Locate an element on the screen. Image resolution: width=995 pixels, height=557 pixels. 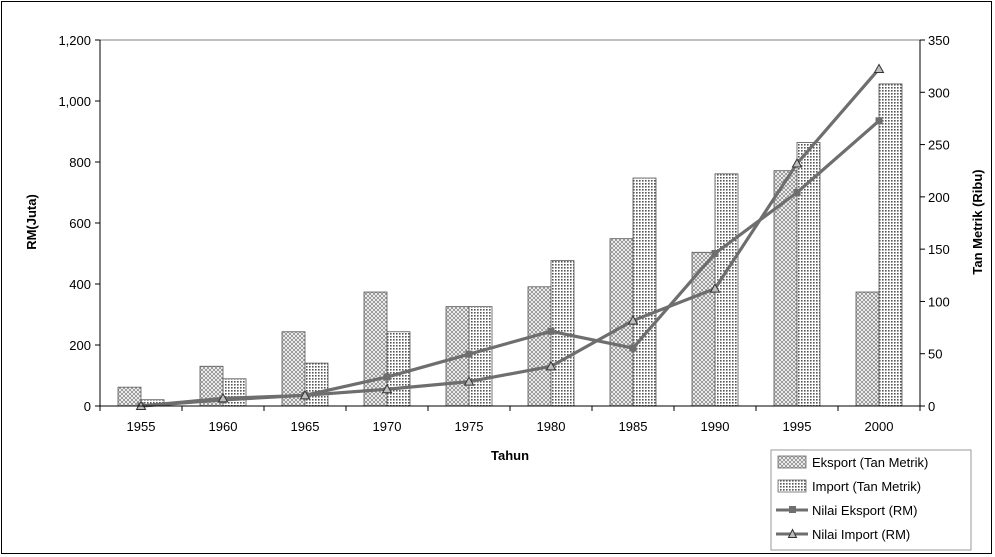
legend-label-nilai-import: Nilai Import (RM) is located at coordinates (861, 534).